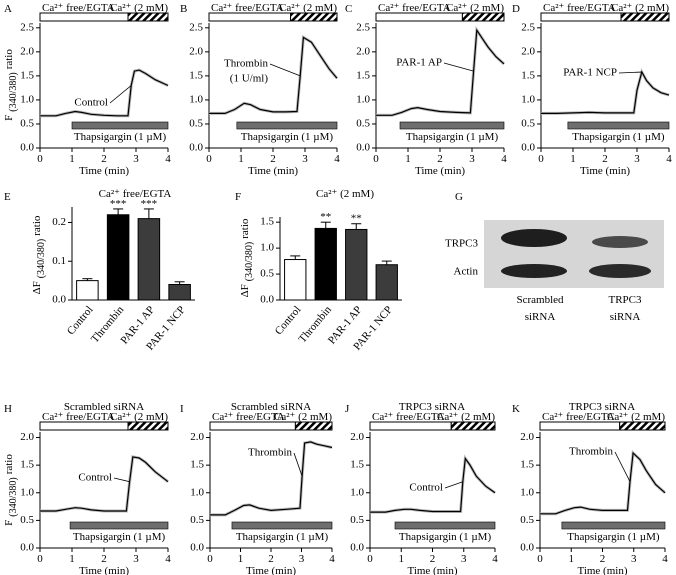 This screenshot has height=575, width=676. I want to click on panel-title: Ca²⁺ free/EGTA, so click(135, 194).